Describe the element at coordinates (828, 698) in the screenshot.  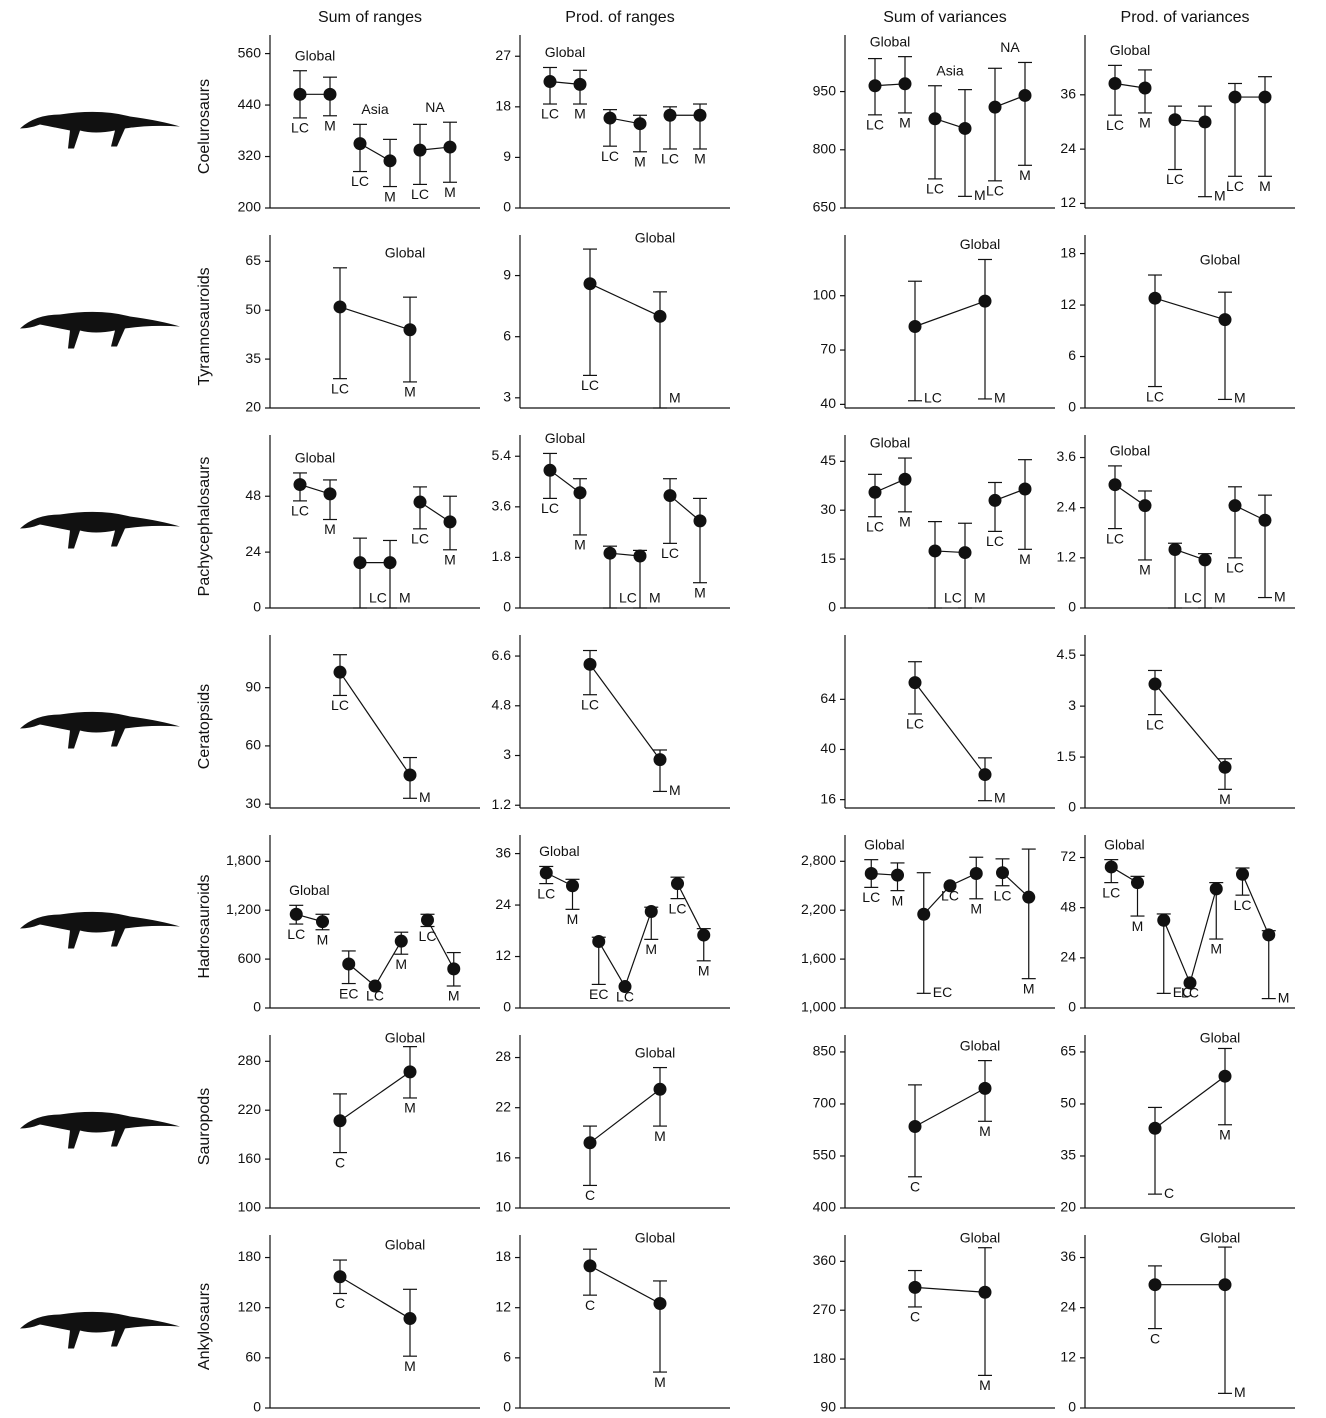
I see `y-tick-label: 64` at that location.